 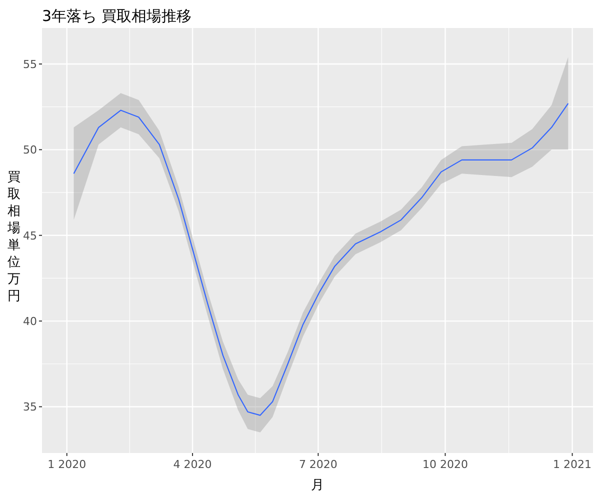 I want to click on x-tick-label: 1 2020, so click(x=67, y=464).